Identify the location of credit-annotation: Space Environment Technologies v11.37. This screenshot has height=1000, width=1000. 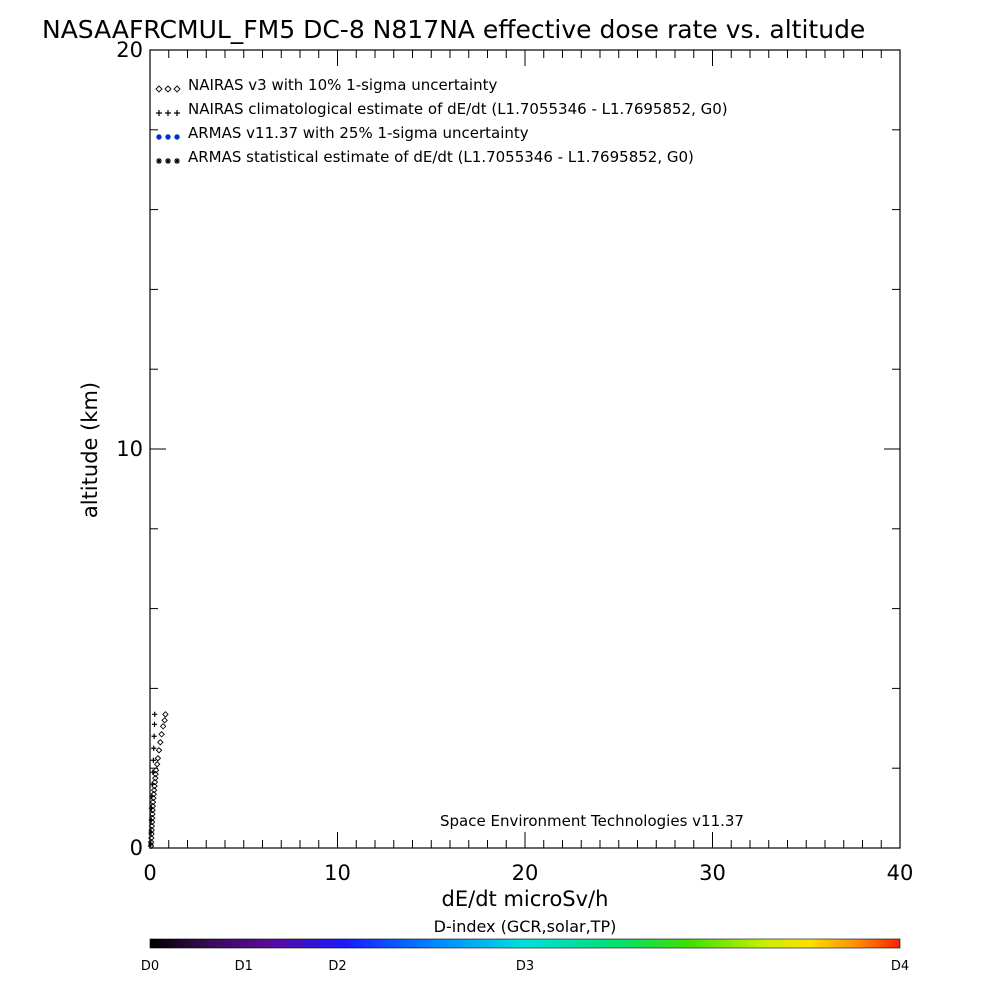
(592, 821).